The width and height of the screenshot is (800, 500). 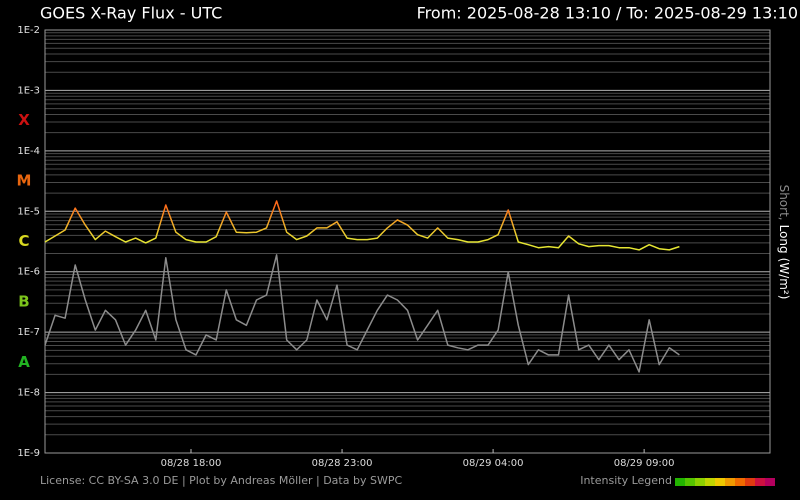 What do you see at coordinates (28, 393) in the screenshot?
I see `y-tick-label: 1E-8` at bounding box center [28, 393].